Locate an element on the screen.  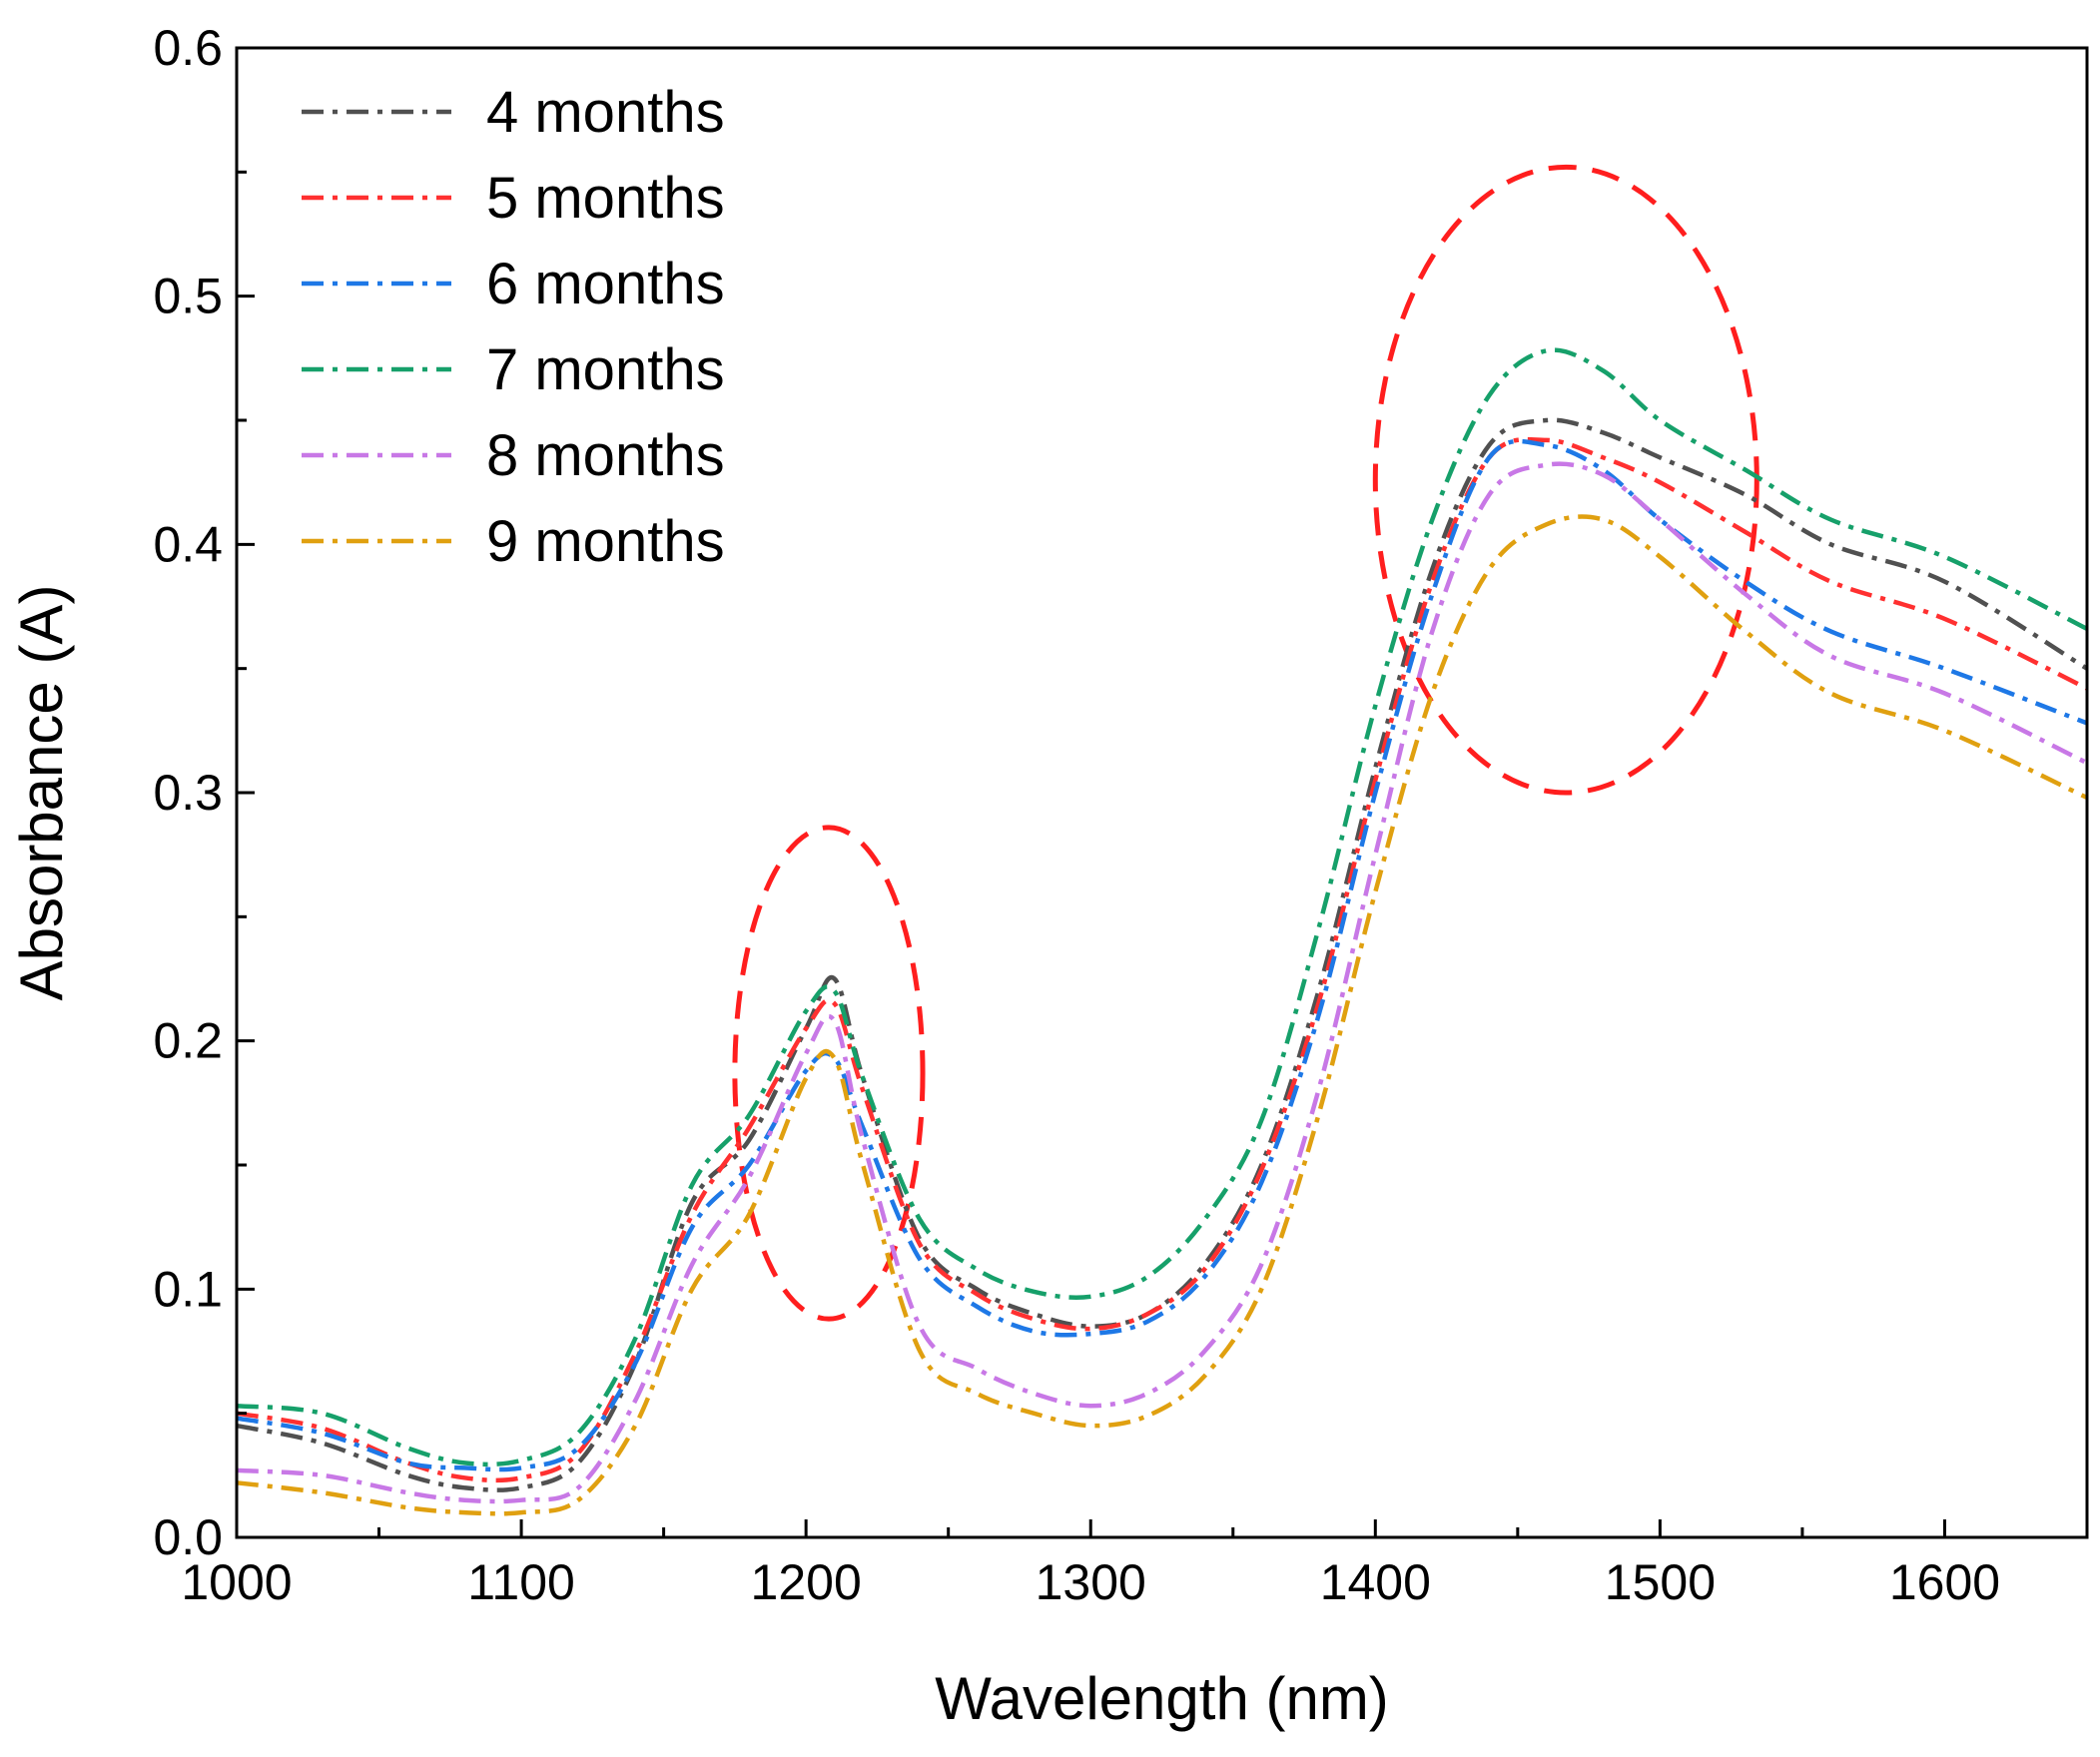
y-tick-label: 0.1 is located at coordinates (188, 1289).